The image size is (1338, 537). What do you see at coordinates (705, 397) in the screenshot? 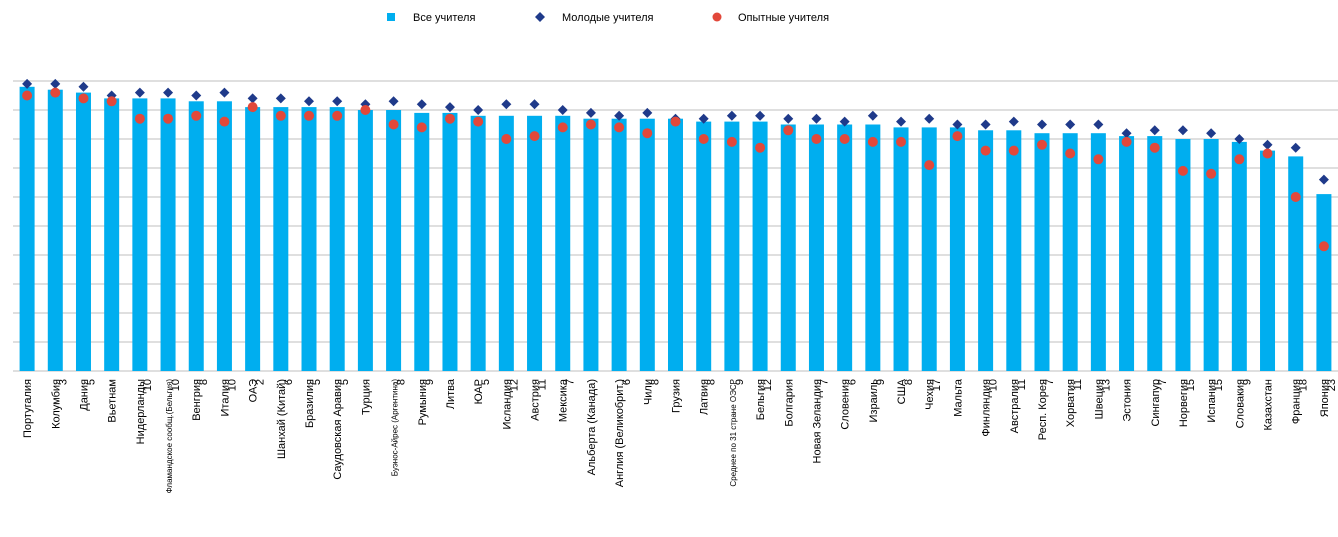
I see `category-label: Латвия` at bounding box center [705, 397].